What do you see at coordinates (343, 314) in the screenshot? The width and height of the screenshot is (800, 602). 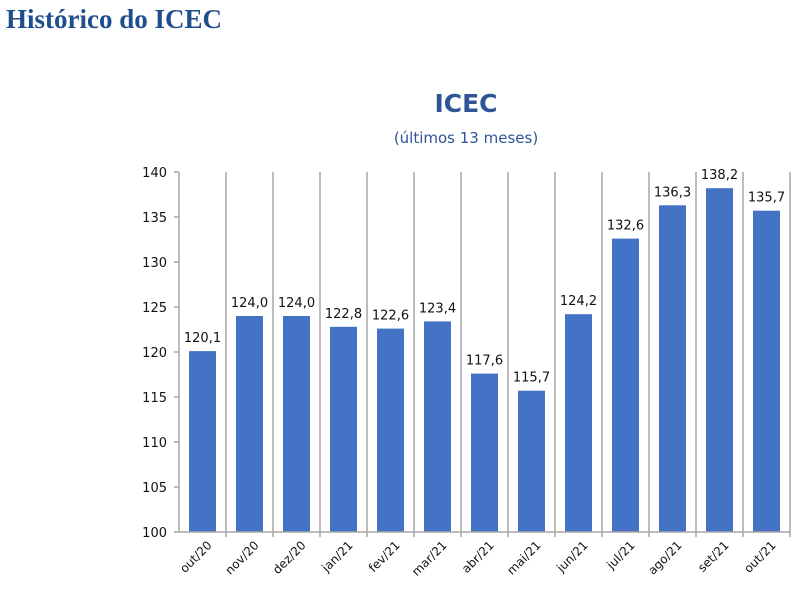 I see `data-label: 122,8` at bounding box center [343, 314].